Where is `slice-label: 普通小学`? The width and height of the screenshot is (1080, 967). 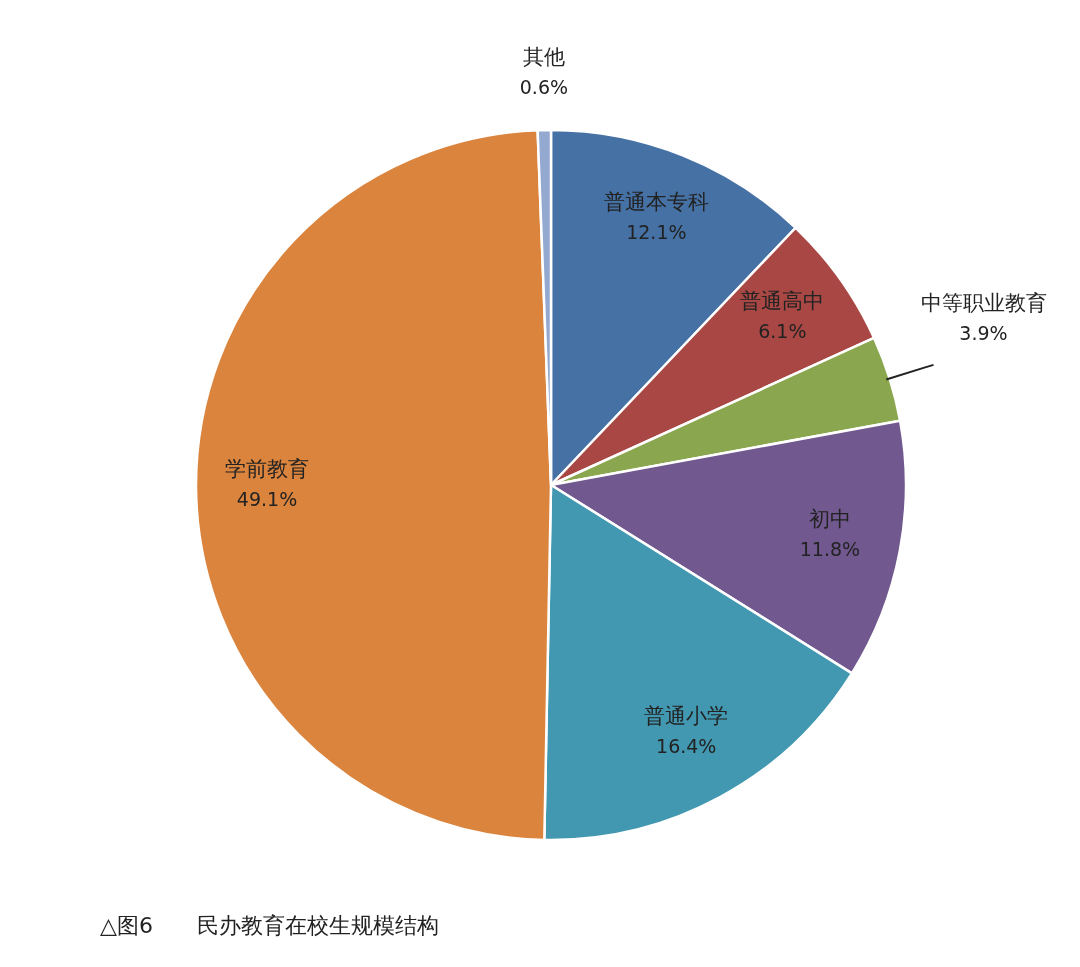
slice-label: 普通小学 is located at coordinates (686, 715).